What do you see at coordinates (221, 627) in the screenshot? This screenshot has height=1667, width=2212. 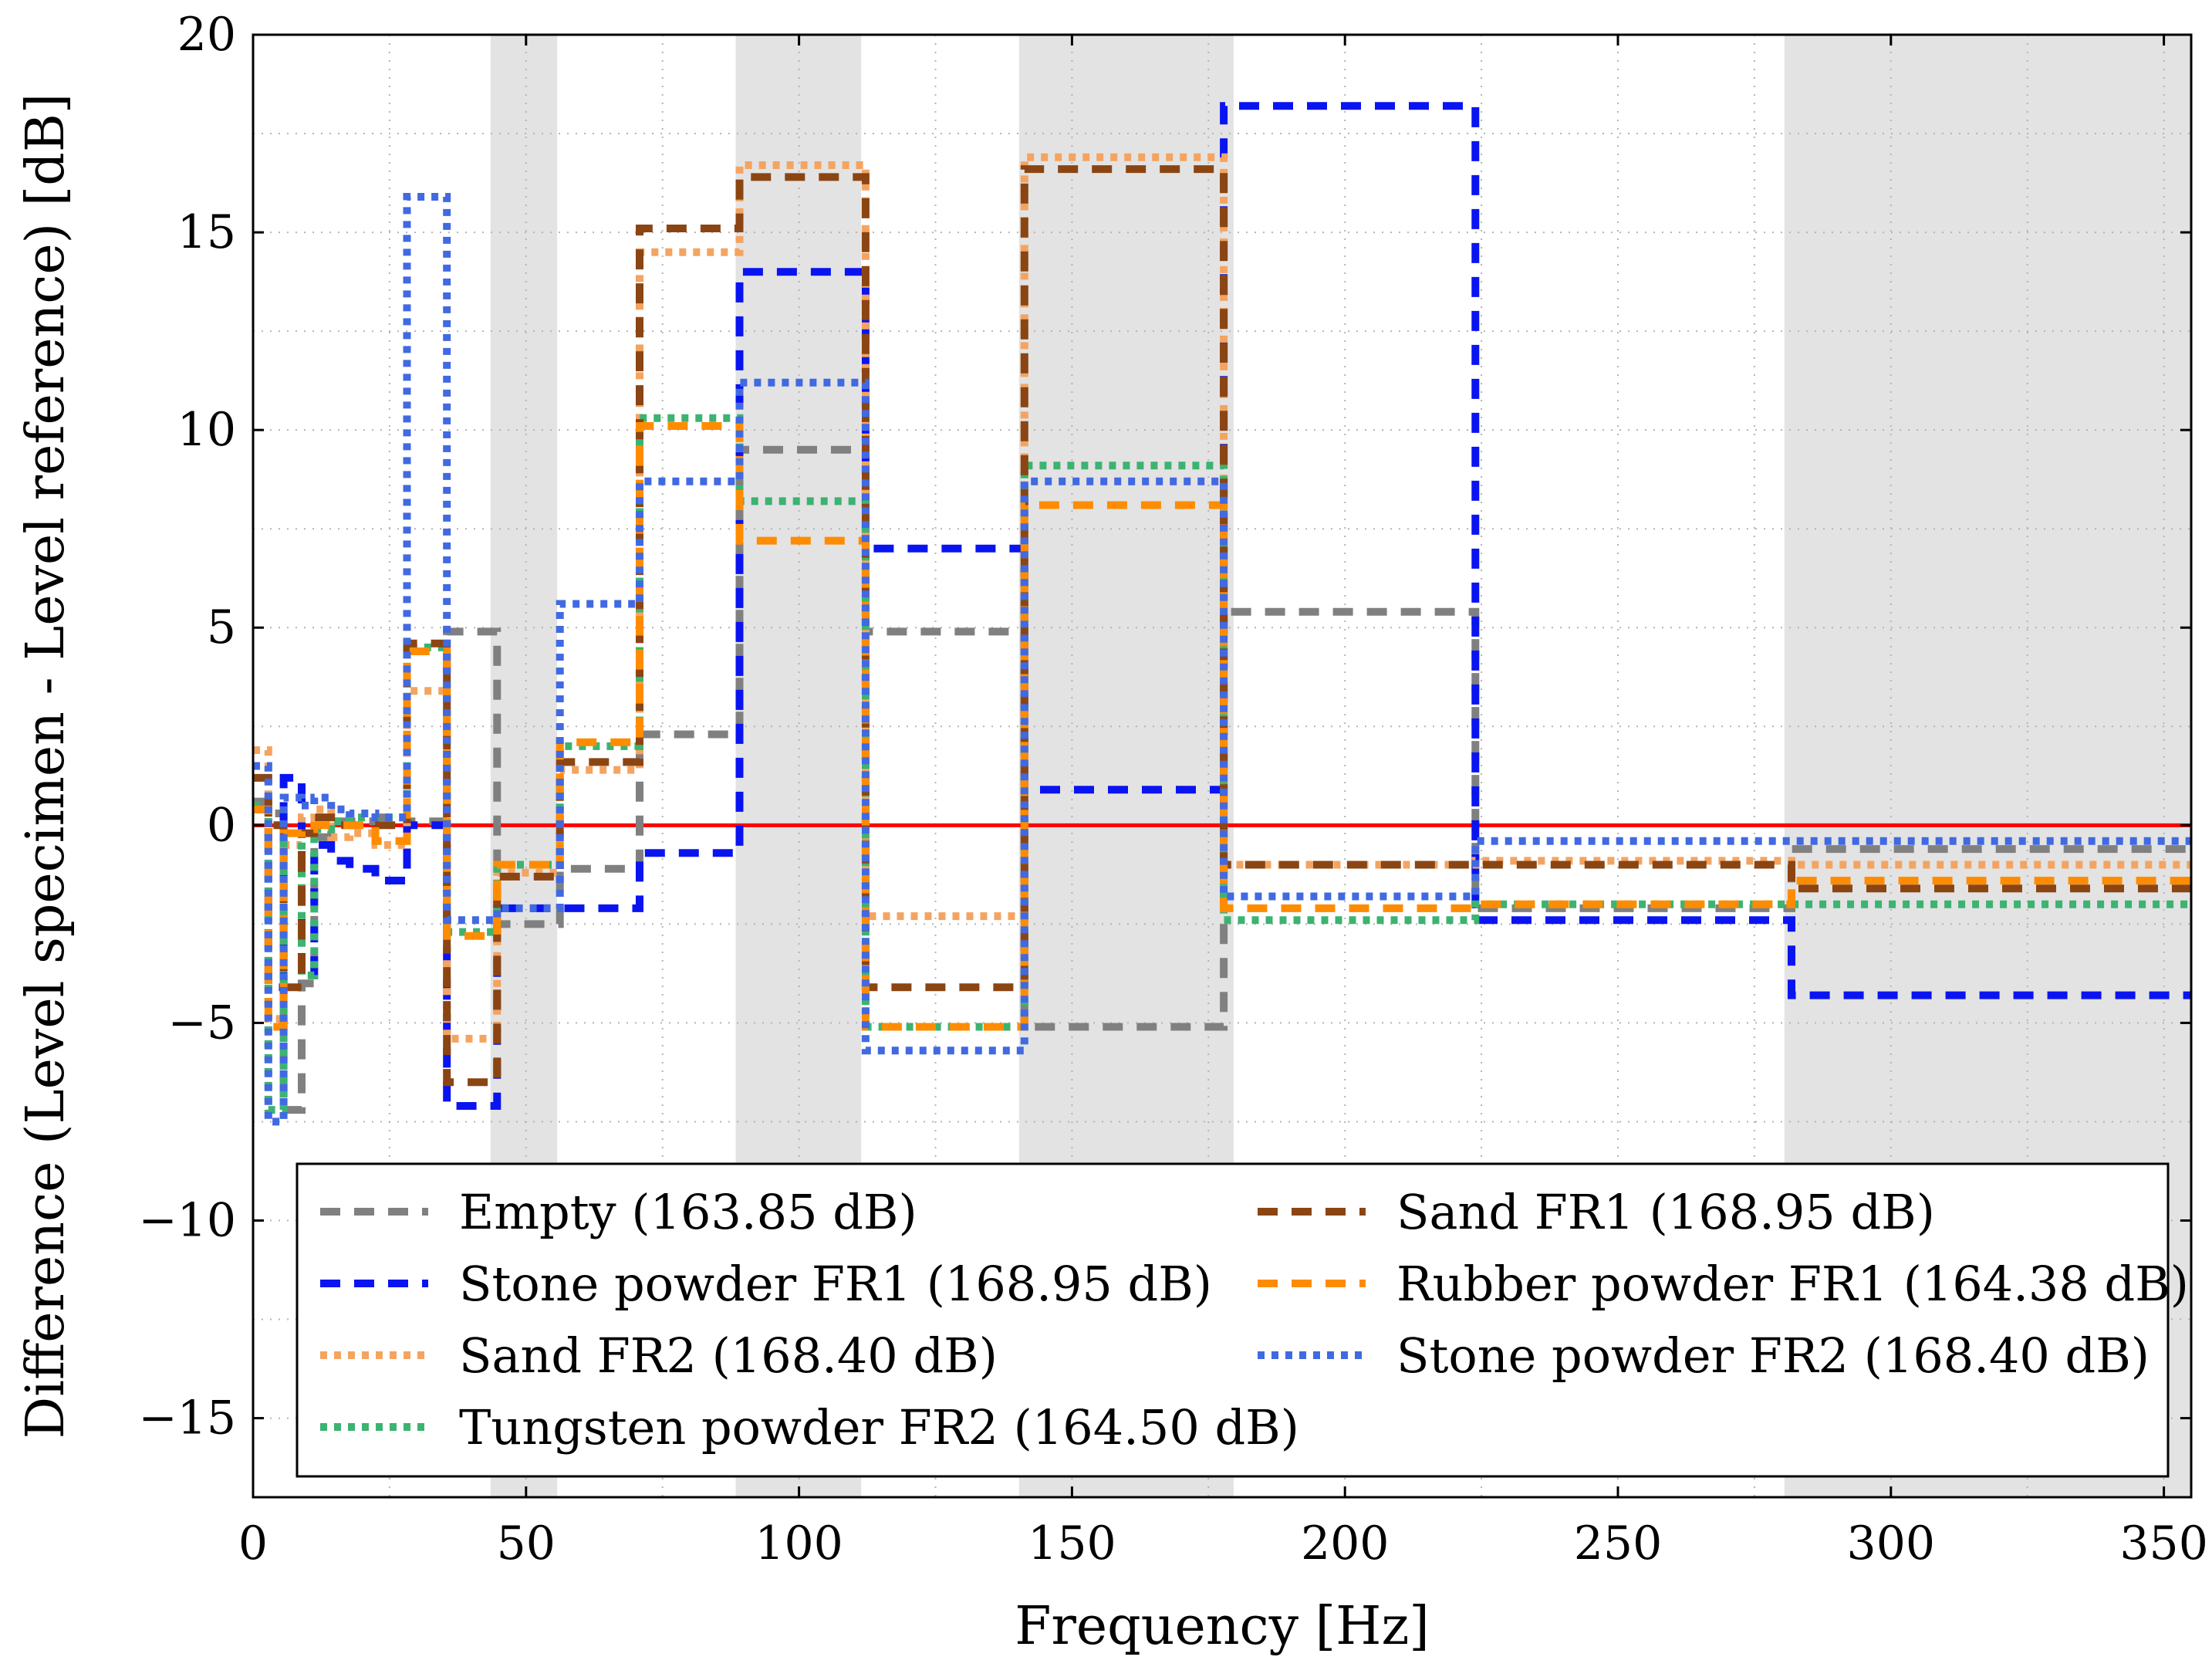 I see `y-tick-label: 5` at bounding box center [221, 627].